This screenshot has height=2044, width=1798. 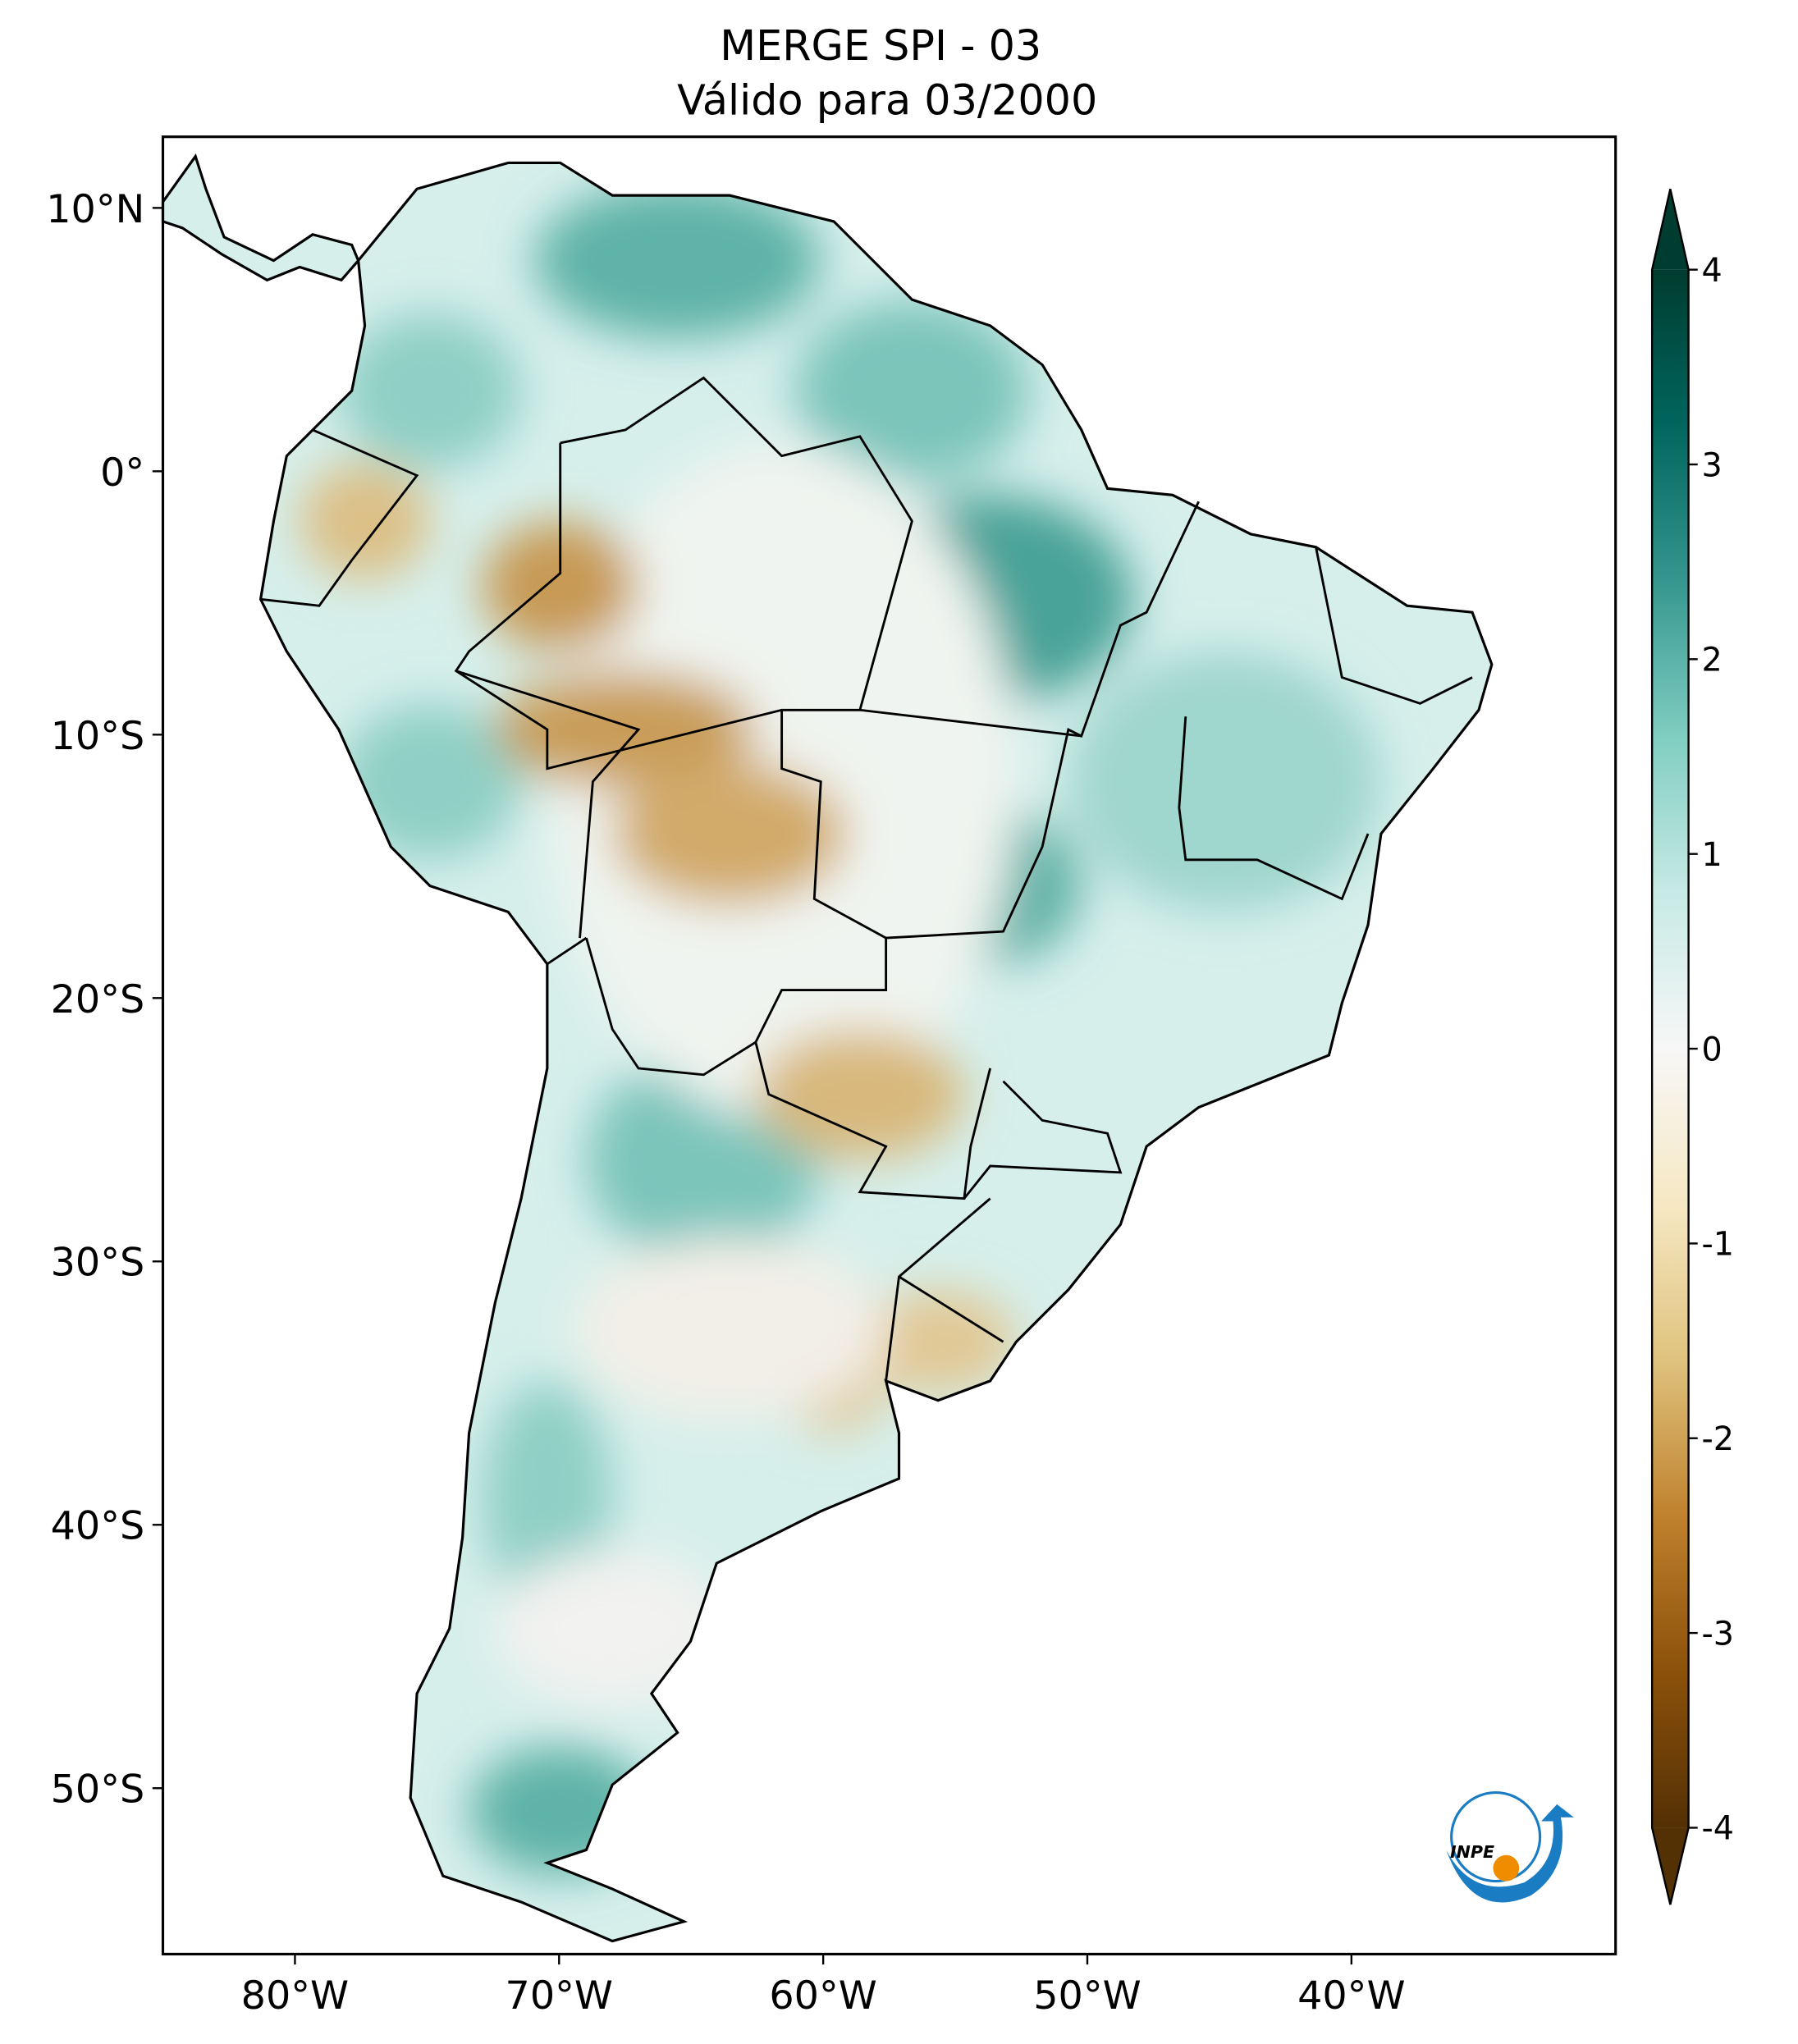 What do you see at coordinates (98, 999) in the screenshot?
I see `y-tick-label: 20°S` at bounding box center [98, 999].